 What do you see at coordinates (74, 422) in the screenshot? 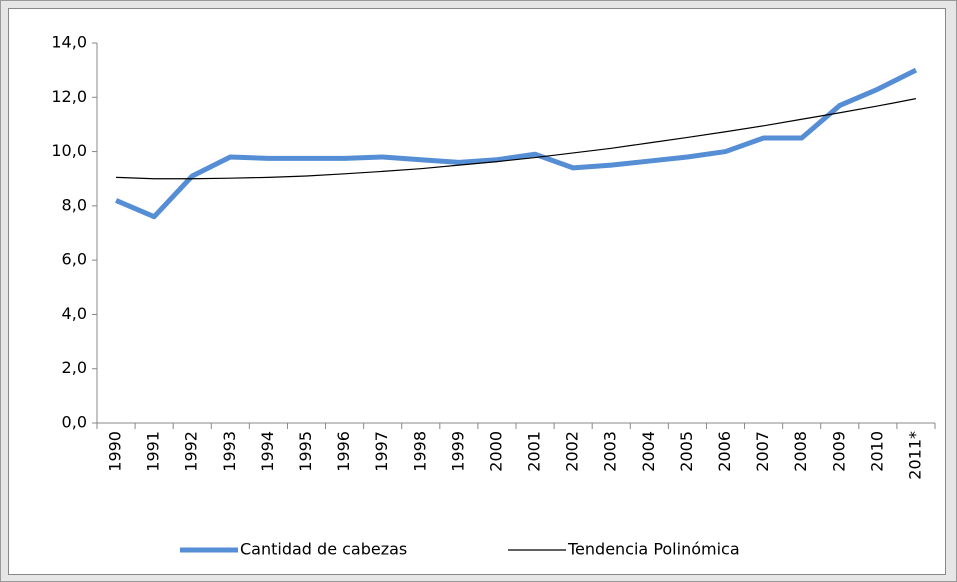
I see `y-tick-label: 0,0` at bounding box center [74, 422].